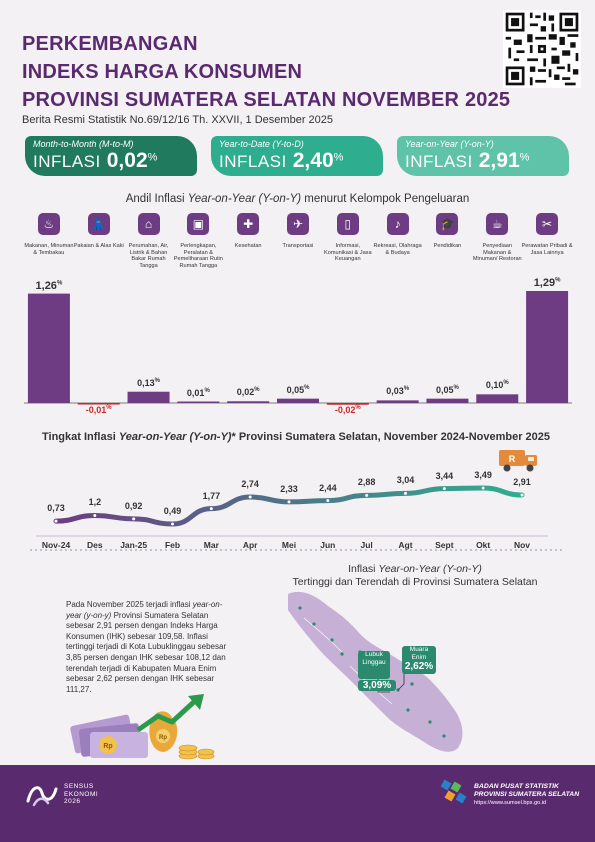  What do you see at coordinates (397, 249) in the screenshot?
I see `group-label: Rekreasi, Olahraga & Budaya` at bounding box center [397, 249].